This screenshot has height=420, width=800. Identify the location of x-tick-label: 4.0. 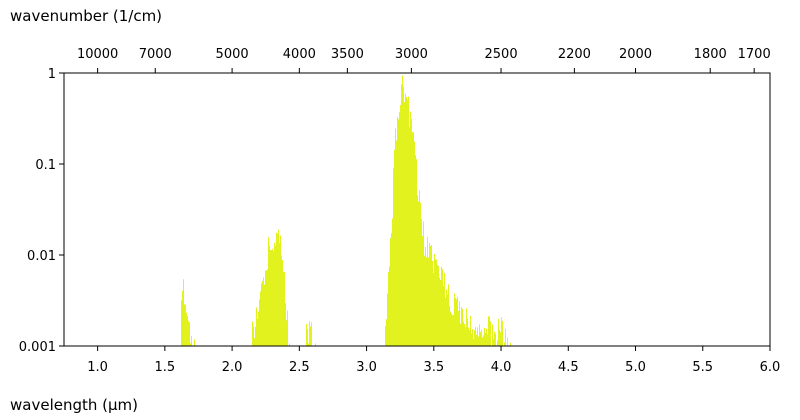
(501, 367).